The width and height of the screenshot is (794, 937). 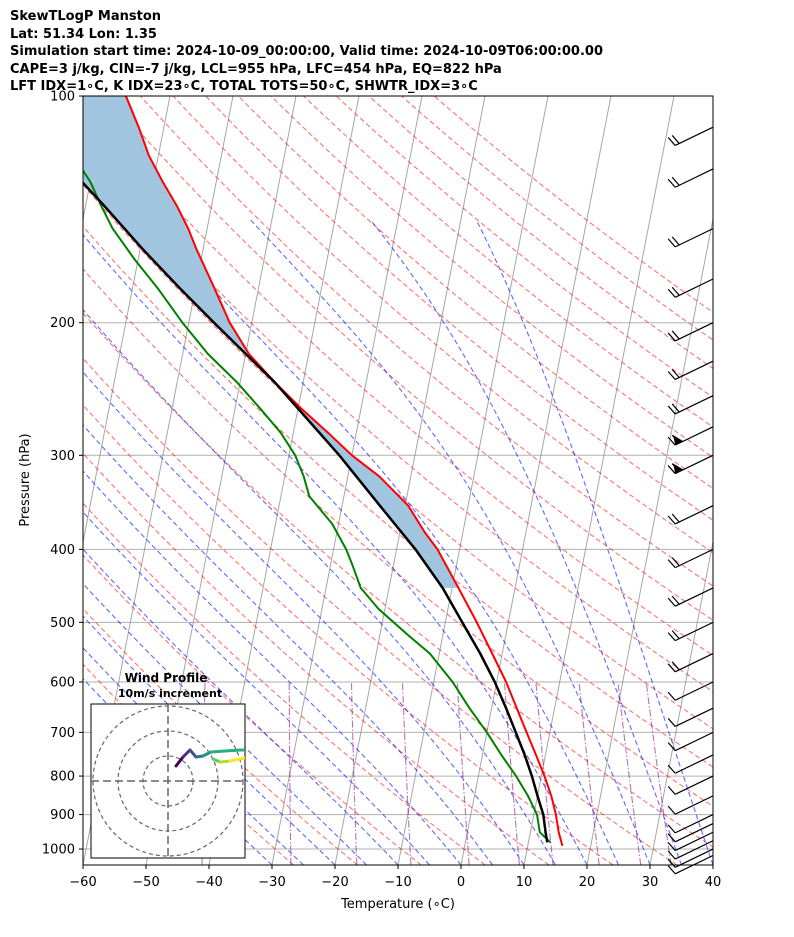 What do you see at coordinates (62, 623) in the screenshot?
I see `y-tick-label: 500` at bounding box center [62, 623].